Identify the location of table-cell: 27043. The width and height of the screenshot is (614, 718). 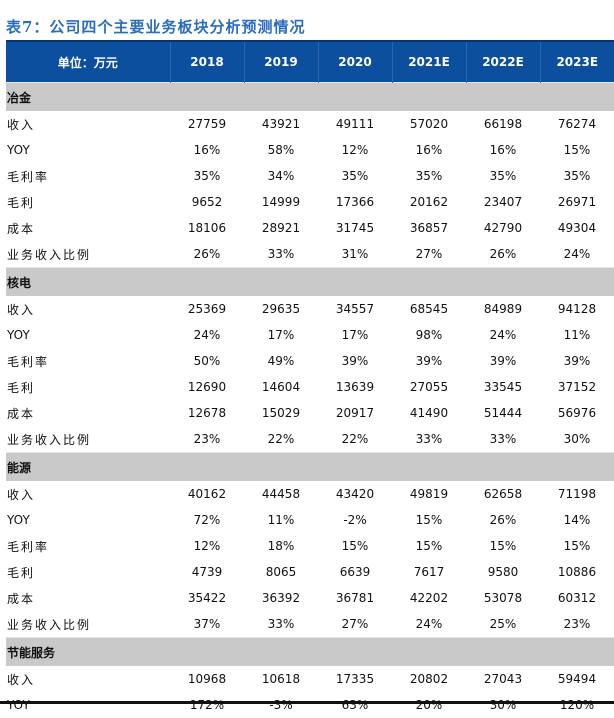
(503, 679).